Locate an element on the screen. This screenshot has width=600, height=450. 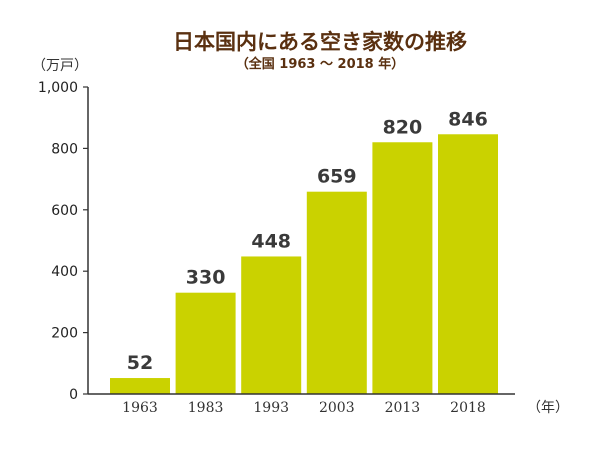
bar-1993 is located at coordinates (271, 325).